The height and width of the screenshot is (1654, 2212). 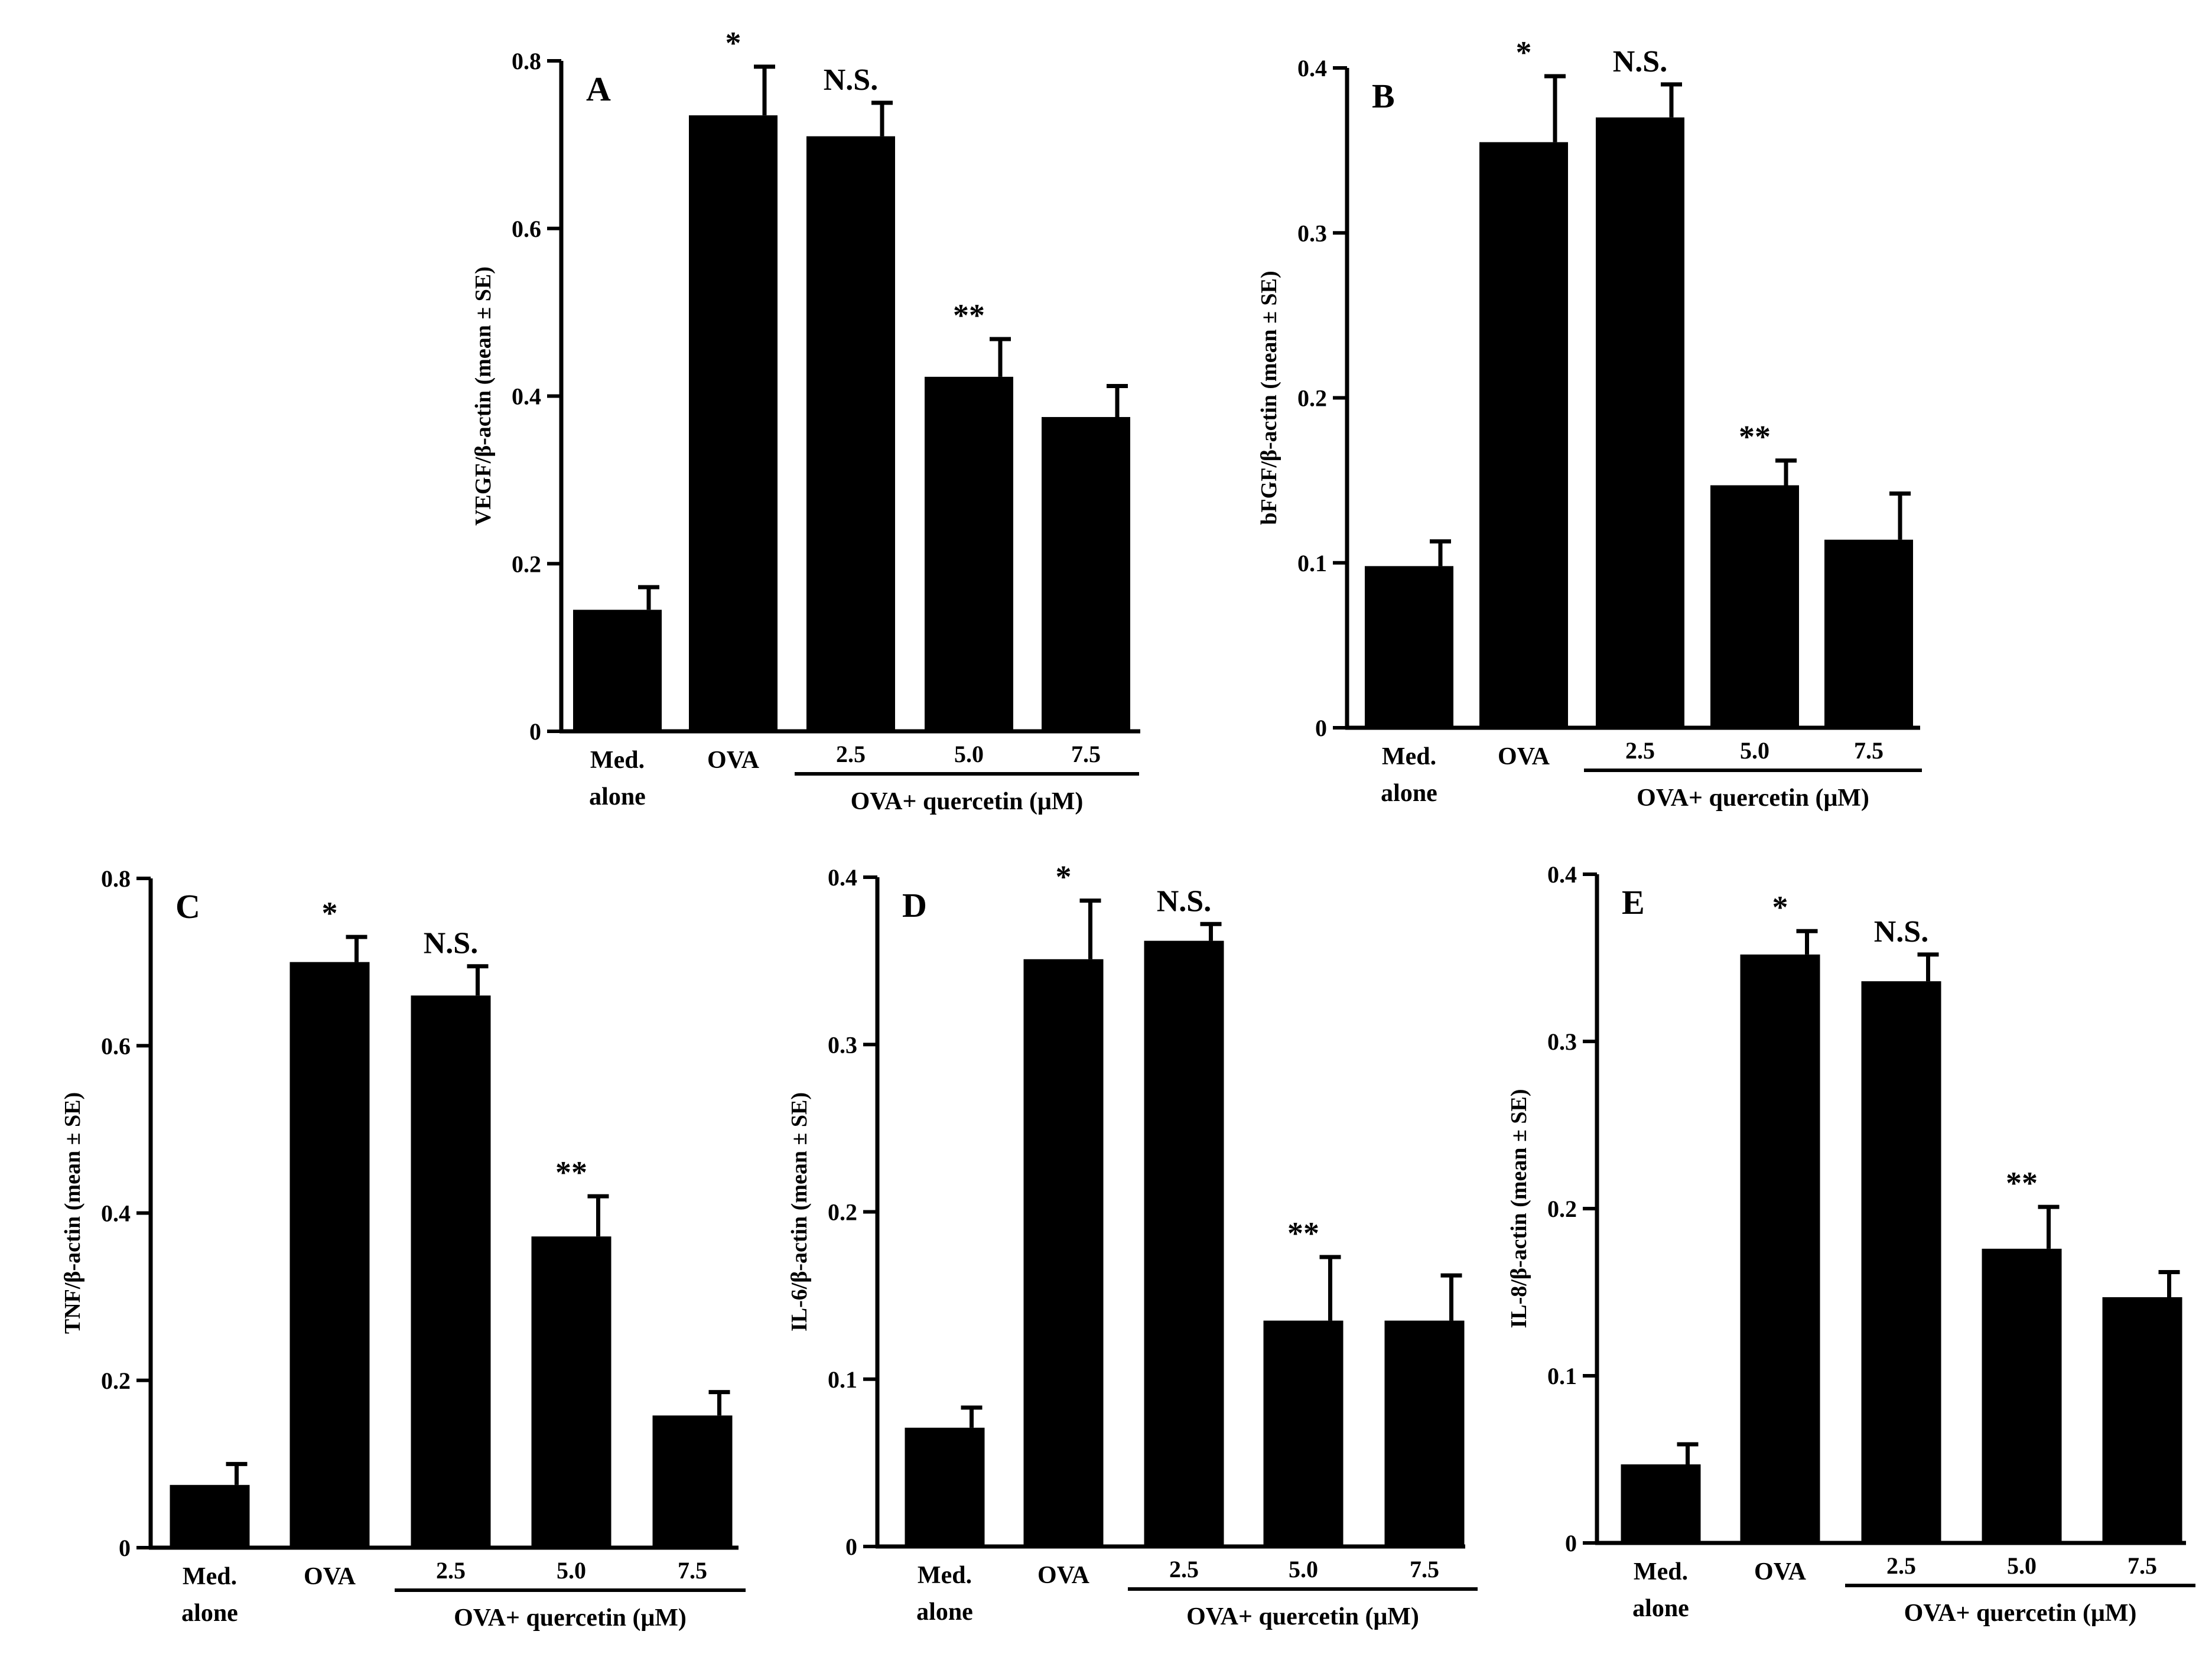 What do you see at coordinates (799, 1212) in the screenshot?
I see `y-axis-label: IL-6/β-actin (mean ± SE)` at bounding box center [799, 1212].